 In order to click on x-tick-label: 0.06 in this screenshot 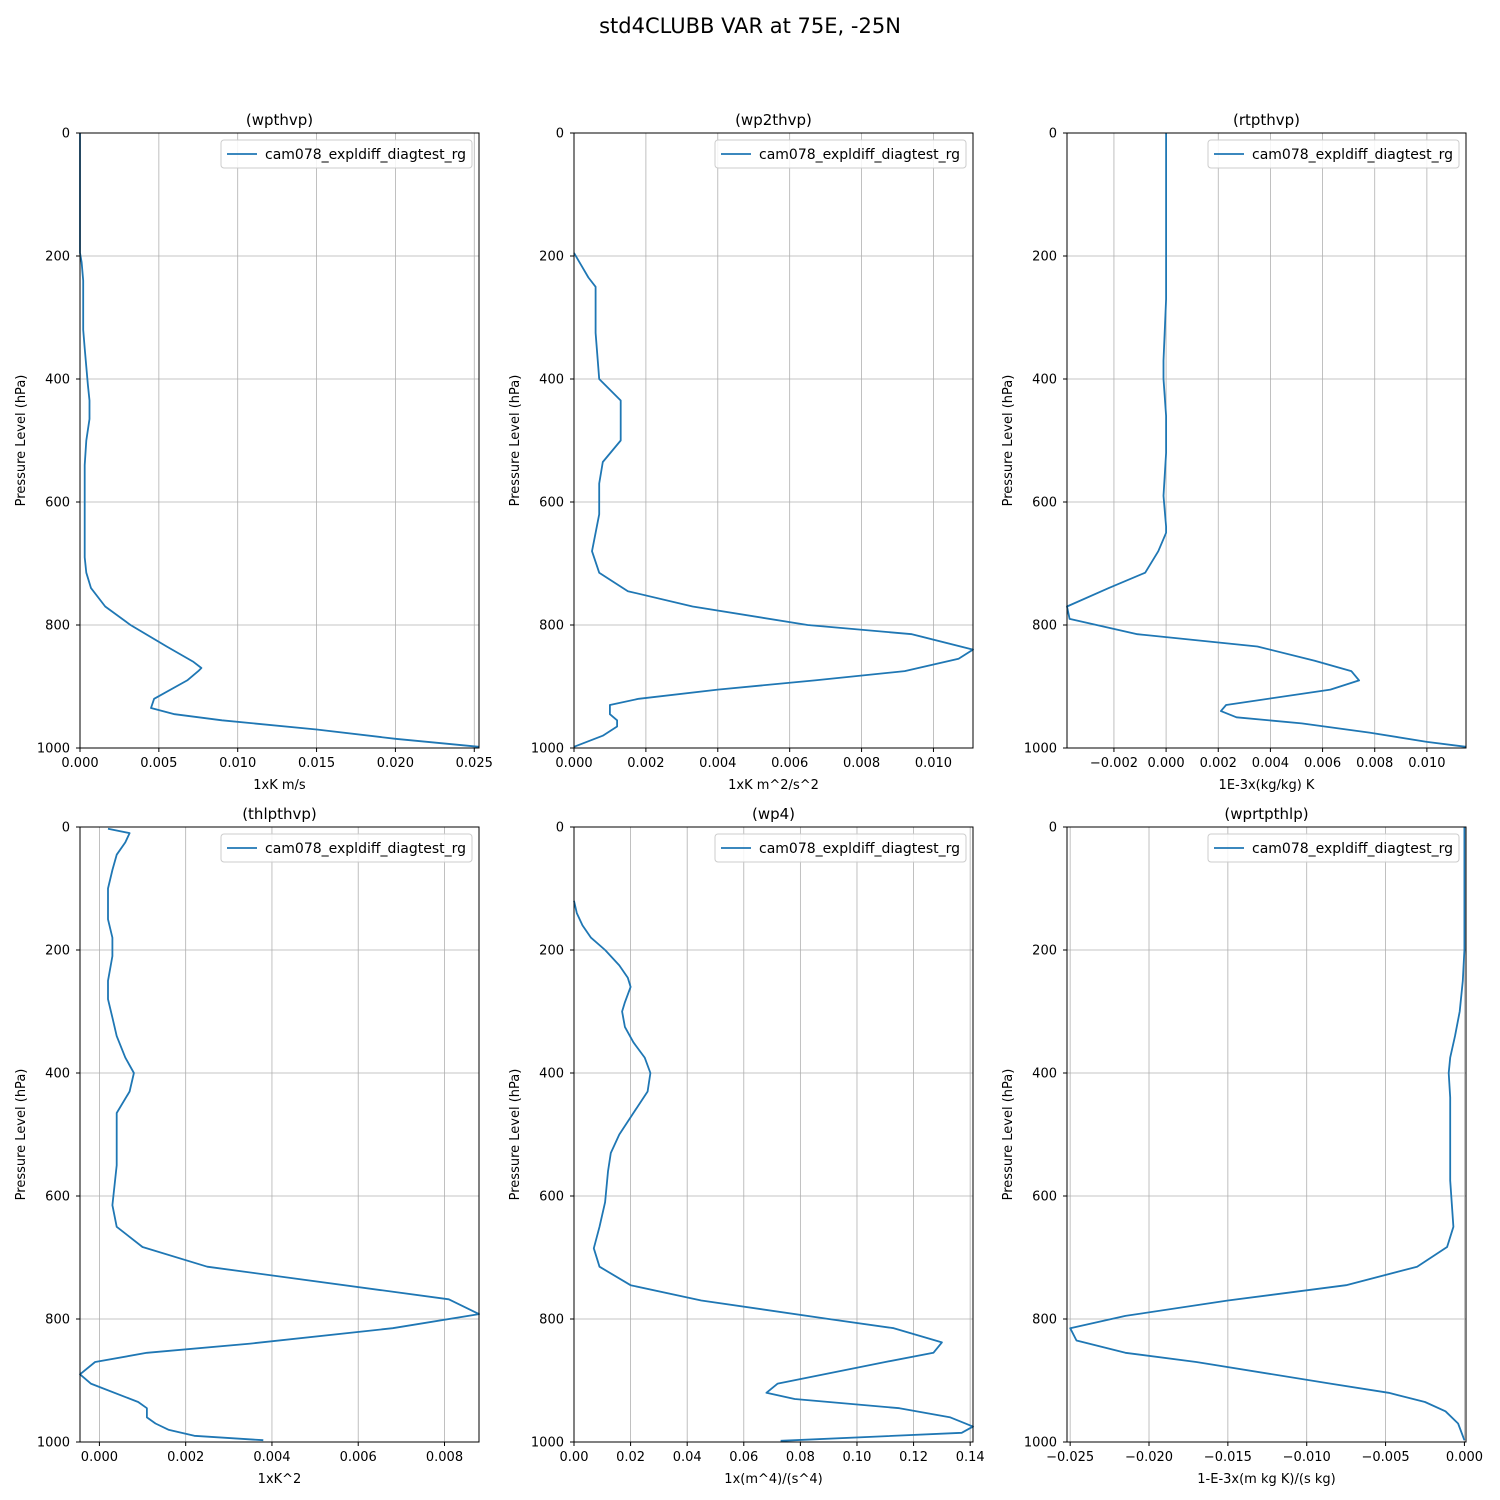, I will do `click(743, 1457)`.